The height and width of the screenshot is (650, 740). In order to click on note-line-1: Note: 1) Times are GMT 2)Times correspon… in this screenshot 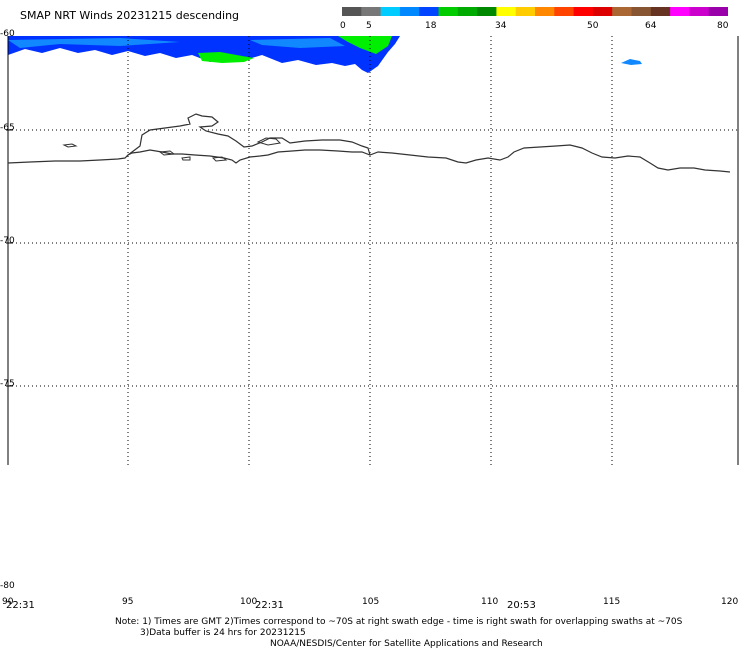, I will do `click(399, 622)`.